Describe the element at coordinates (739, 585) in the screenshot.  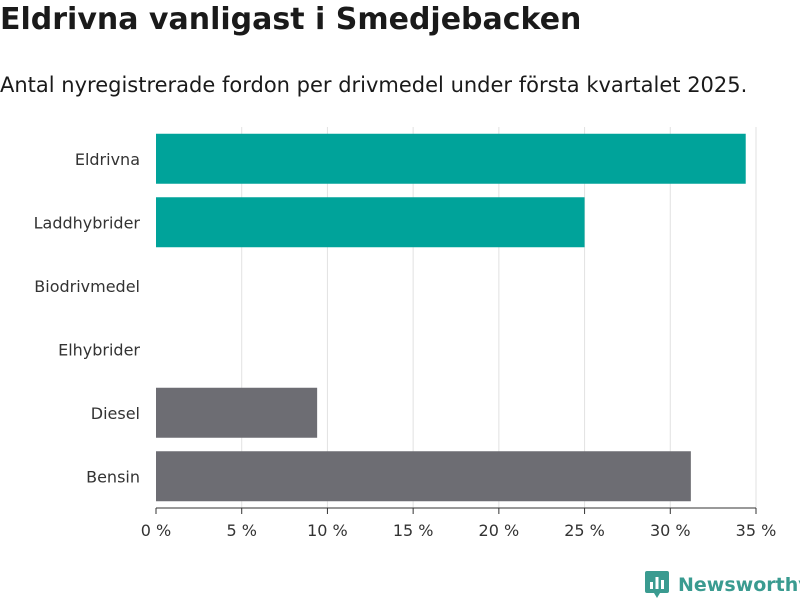
I see `logo-text: Newsworthy` at that location.